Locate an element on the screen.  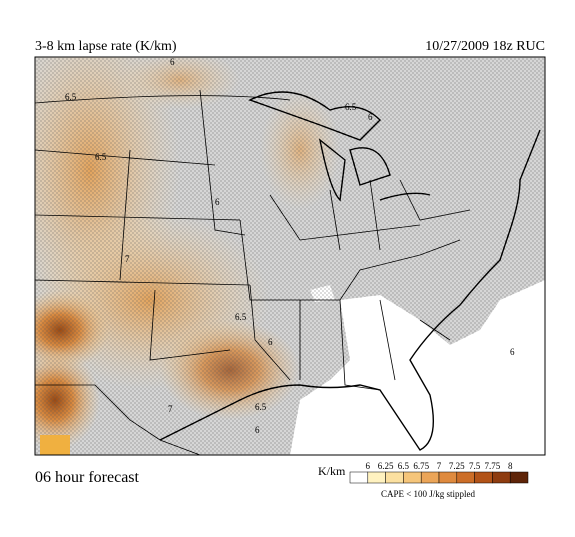
stipple-note: CAPE < 100 J/kg stippled is located at coordinates (428, 494).